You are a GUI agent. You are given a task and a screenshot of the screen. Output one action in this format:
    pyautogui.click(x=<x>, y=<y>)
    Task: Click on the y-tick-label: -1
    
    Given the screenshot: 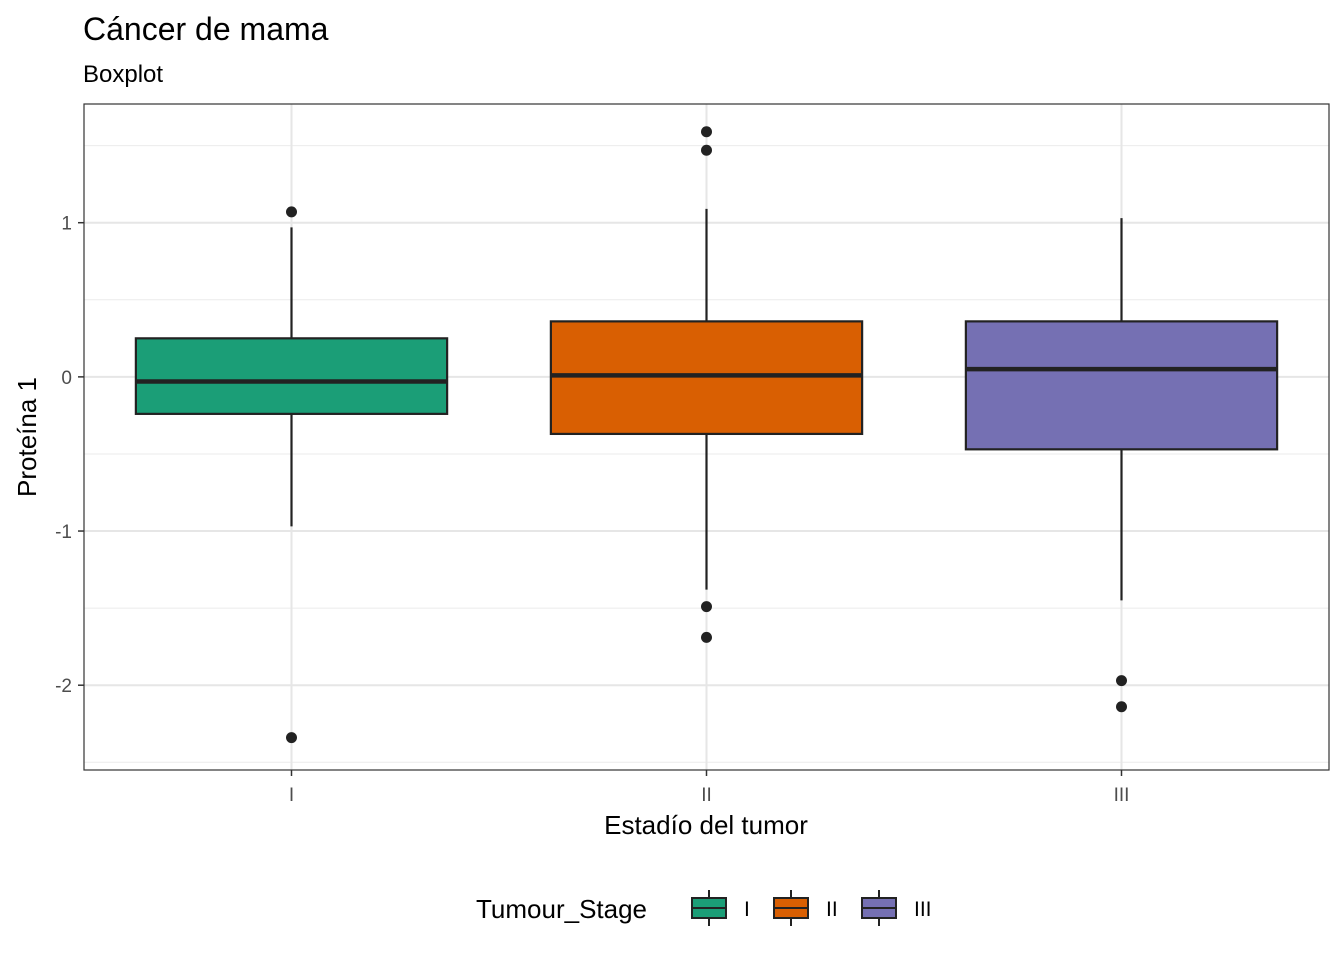 What is the action you would take?
    pyautogui.click(x=63, y=532)
    